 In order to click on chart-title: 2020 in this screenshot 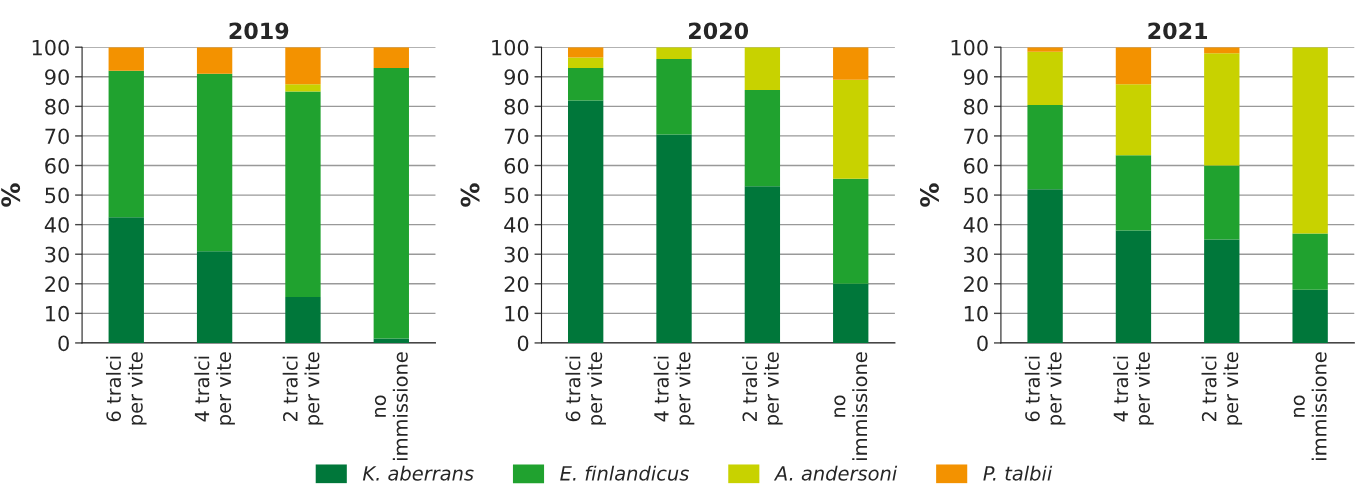, I will do `click(719, 31)`.